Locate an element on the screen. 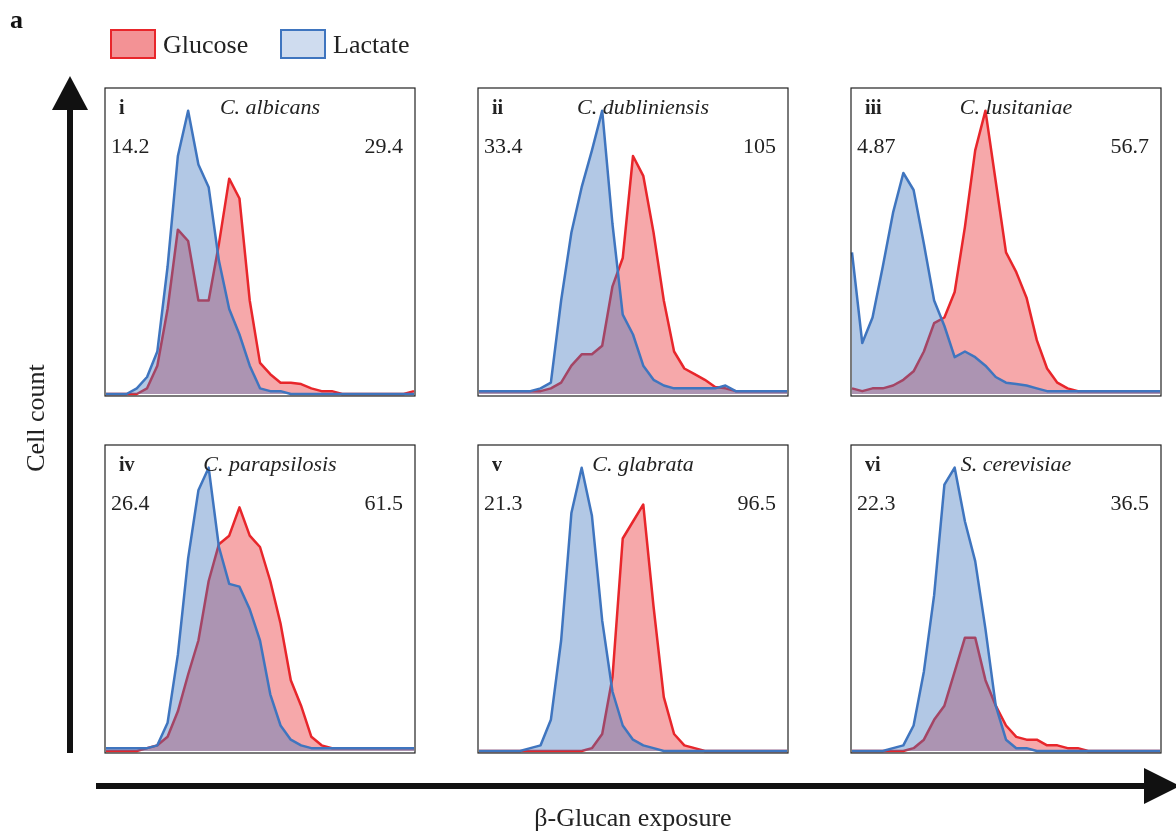  annotation: iv is located at coordinates (127, 464).